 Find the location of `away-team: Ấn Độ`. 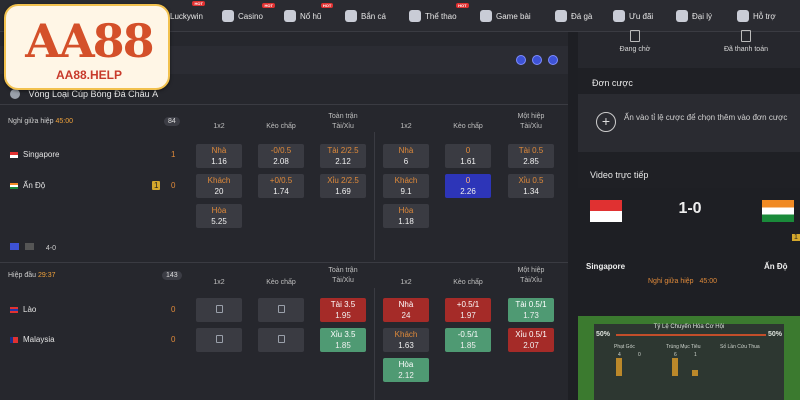

away-team: Ấn Độ is located at coordinates (776, 266).